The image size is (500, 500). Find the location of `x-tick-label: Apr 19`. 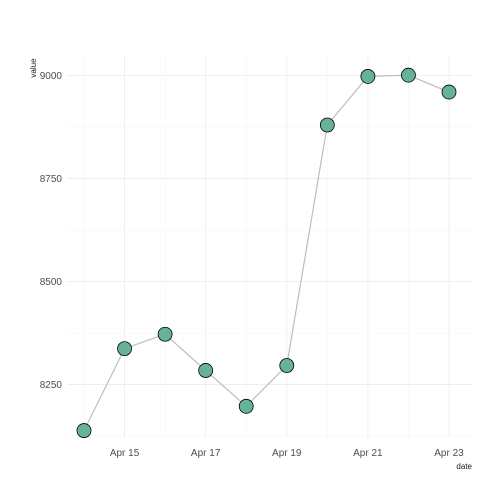

x-tick-label: Apr 19 is located at coordinates (287, 453).